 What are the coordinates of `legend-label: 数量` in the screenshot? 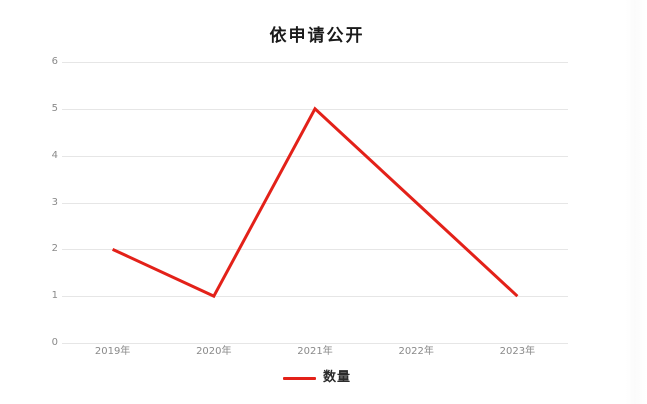 It's located at (336, 377).